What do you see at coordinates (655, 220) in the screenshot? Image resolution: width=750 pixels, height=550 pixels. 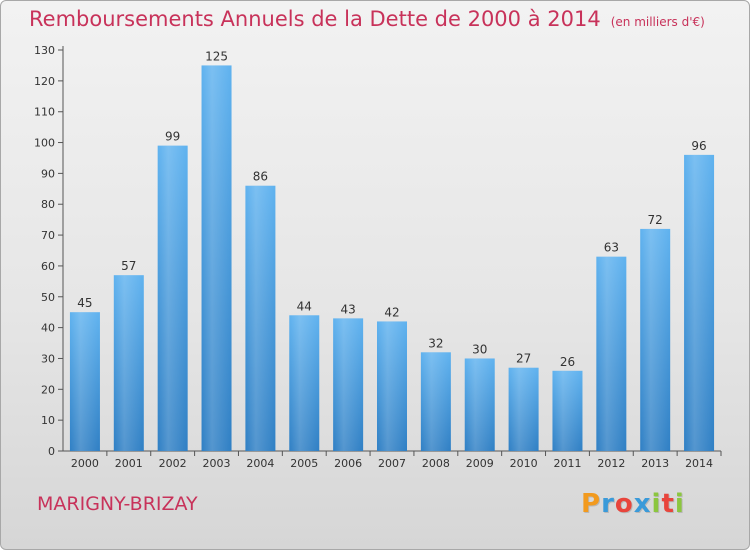 I see `data-label: 72` at bounding box center [655, 220].